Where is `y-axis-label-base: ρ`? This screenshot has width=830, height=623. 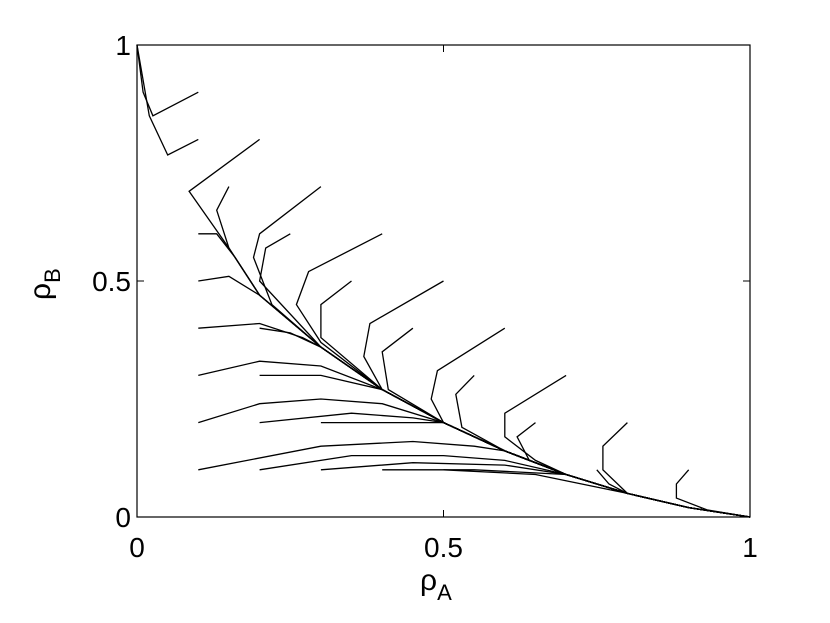 y-axis-label-base: ρ is located at coordinates (40, 291).